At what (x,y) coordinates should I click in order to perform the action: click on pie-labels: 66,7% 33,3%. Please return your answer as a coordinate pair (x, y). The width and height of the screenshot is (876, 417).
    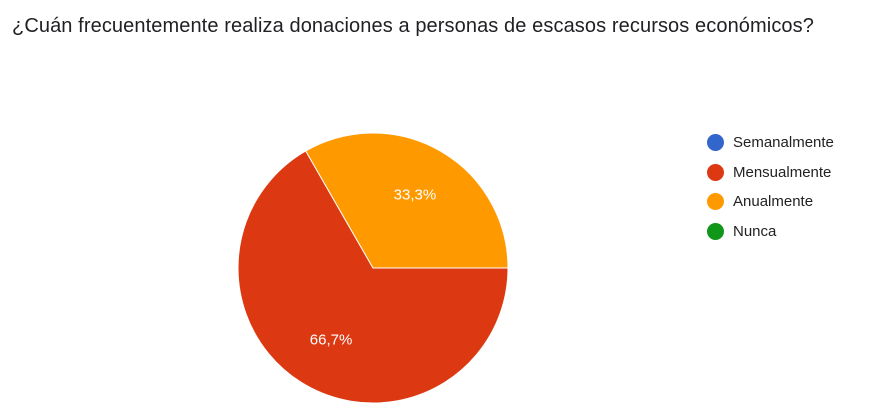
    Looking at the image, I should click on (373, 268).